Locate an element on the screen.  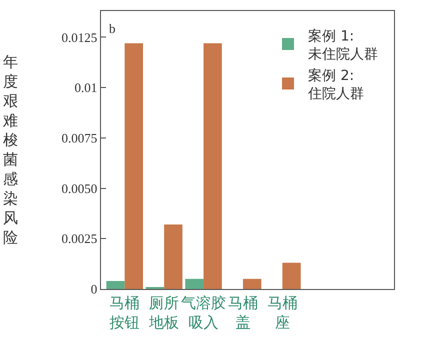
y-tick-label: 0.0075 is located at coordinates (80, 138).